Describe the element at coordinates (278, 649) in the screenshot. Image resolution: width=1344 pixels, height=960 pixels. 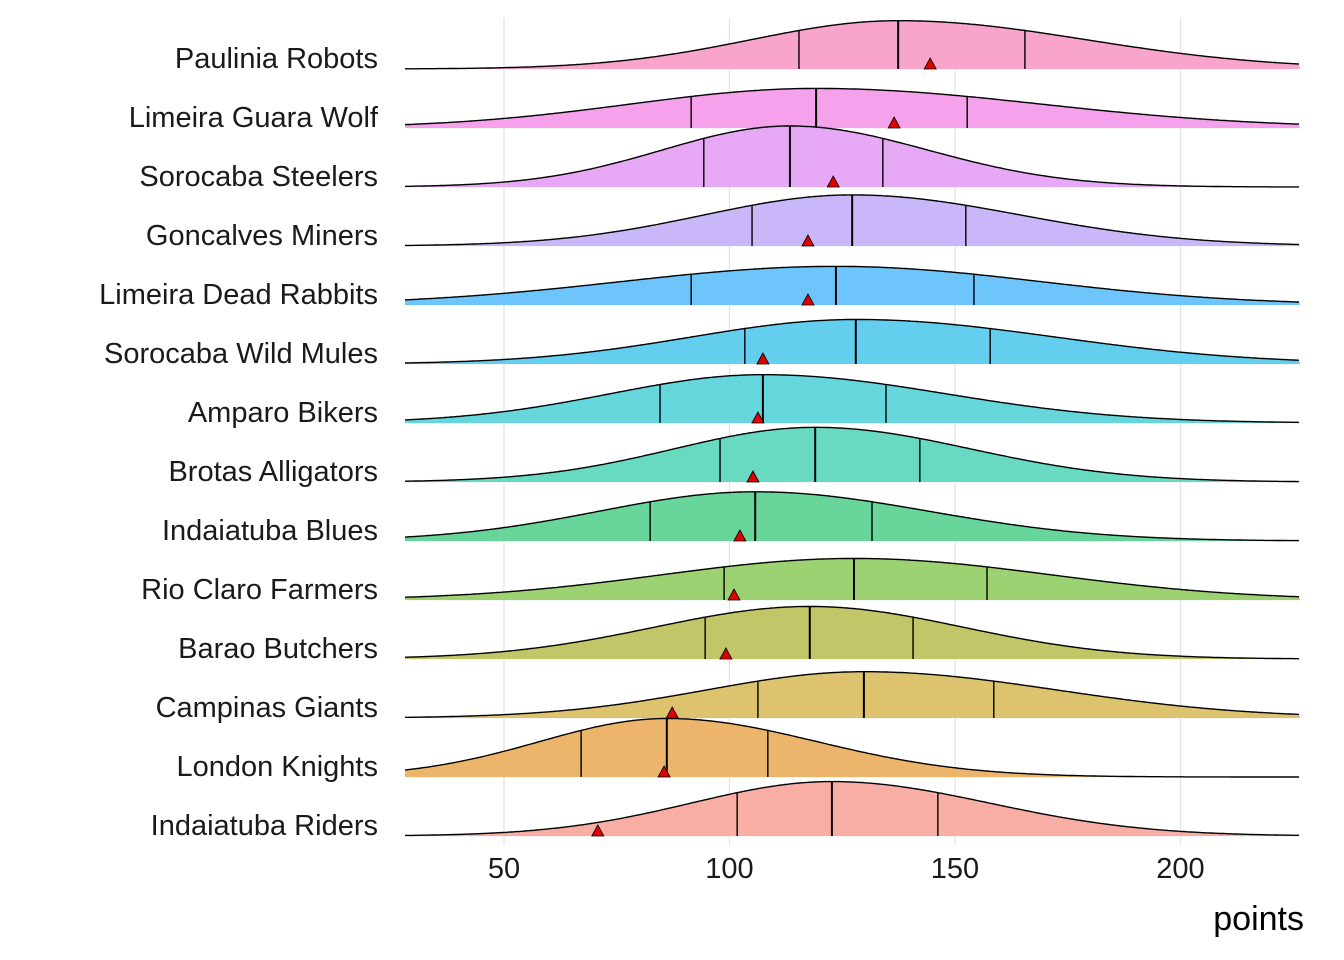
I see `y-tick-label: Barao Butchers` at that location.